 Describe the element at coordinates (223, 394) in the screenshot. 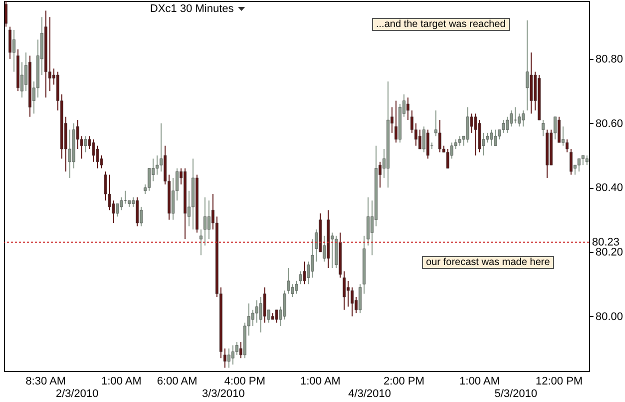

I see `text: 3/3/2010` at that location.